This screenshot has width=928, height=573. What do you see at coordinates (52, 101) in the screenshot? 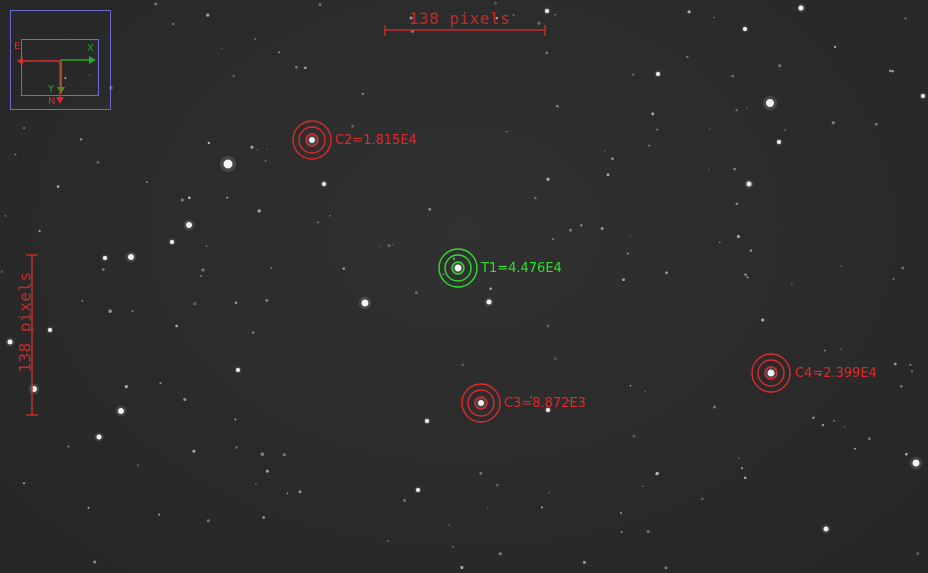
I see `north-label: N` at bounding box center [52, 101].